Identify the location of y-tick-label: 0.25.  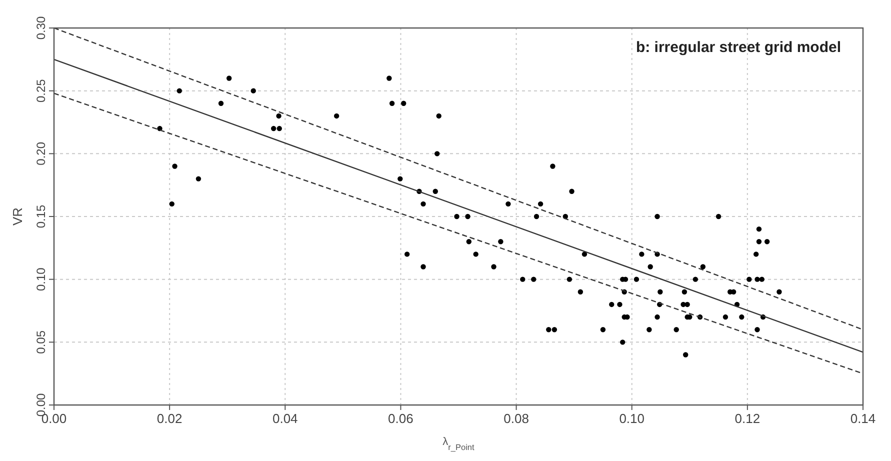
(41, 90).